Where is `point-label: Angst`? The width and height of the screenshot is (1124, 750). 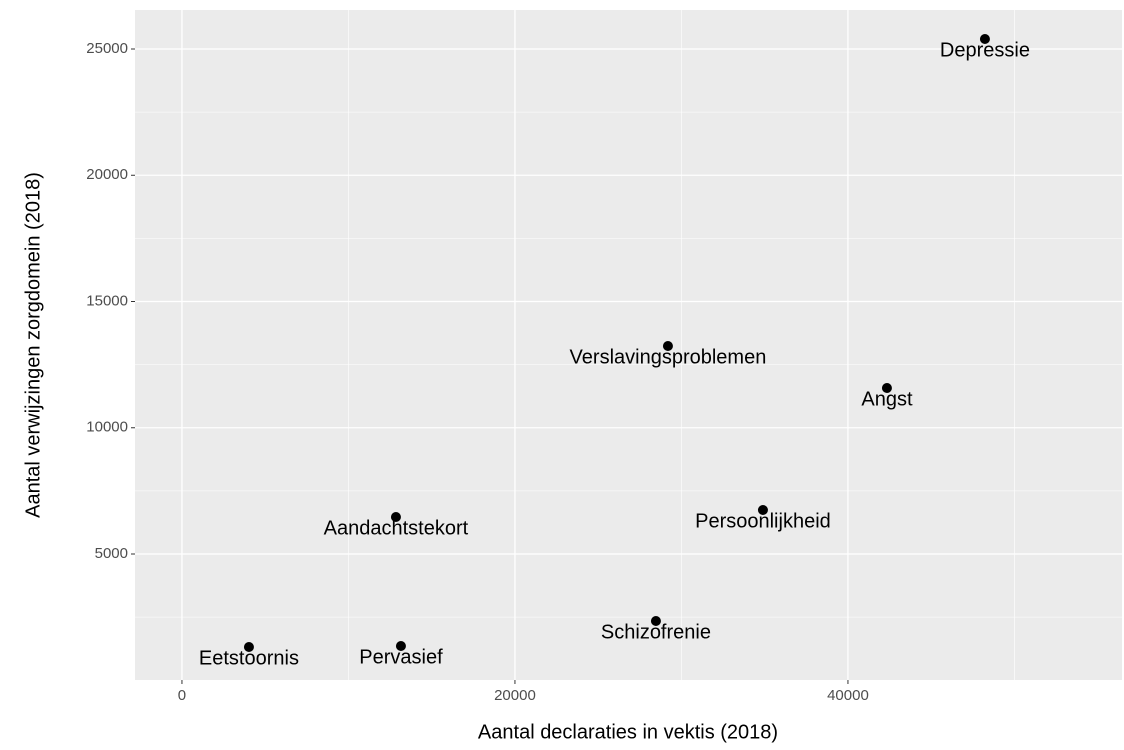
point-label: Angst is located at coordinates (887, 399).